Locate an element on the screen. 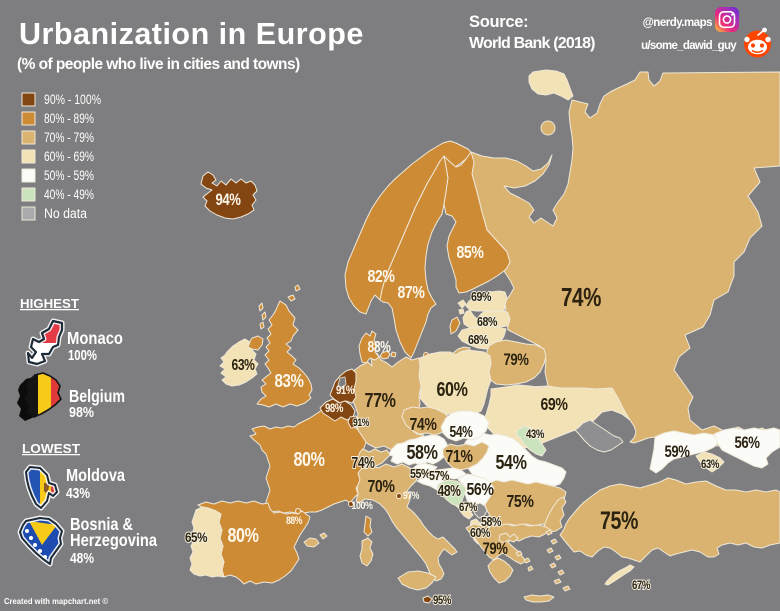 The height and width of the screenshot is (611, 780). svg-text: World Bank (2018) is located at coordinates (532, 43).